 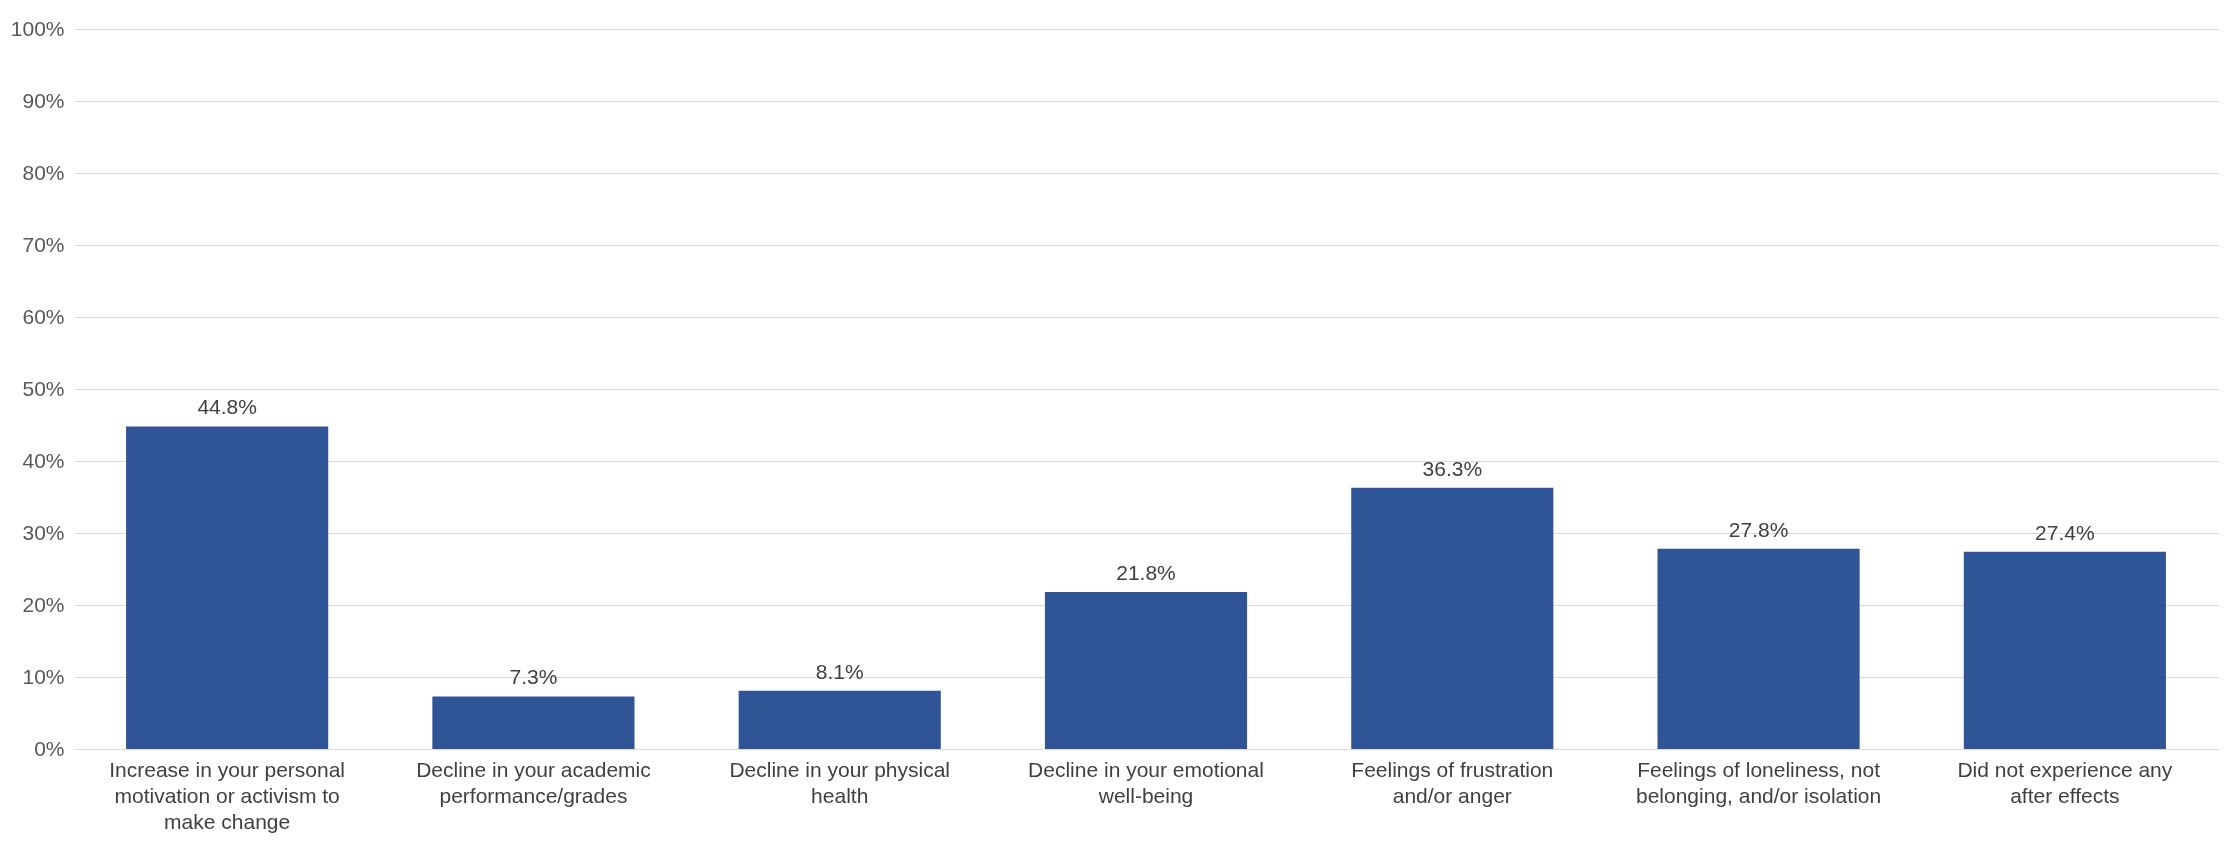 I want to click on x-tick-label: Decline in your emotional well-being, so click(x=1146, y=782).